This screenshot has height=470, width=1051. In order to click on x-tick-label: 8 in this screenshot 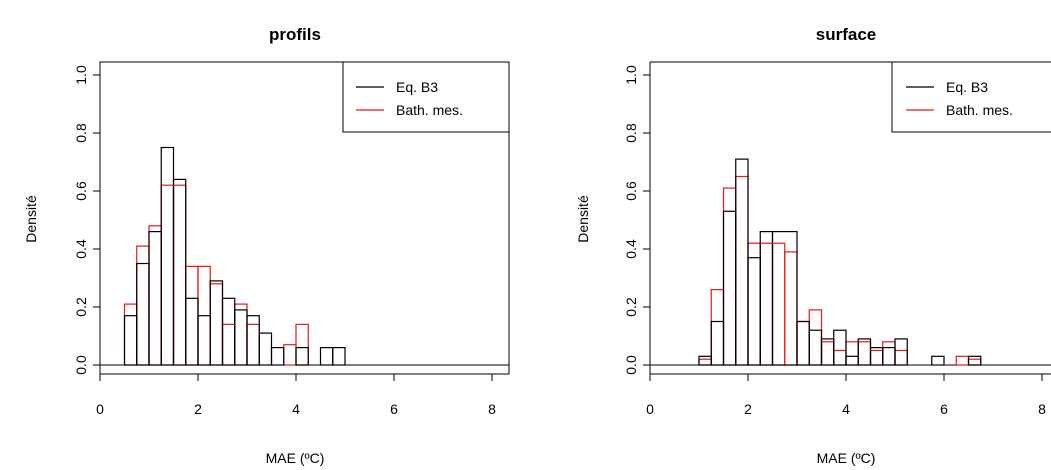, I will do `click(492, 409)`.